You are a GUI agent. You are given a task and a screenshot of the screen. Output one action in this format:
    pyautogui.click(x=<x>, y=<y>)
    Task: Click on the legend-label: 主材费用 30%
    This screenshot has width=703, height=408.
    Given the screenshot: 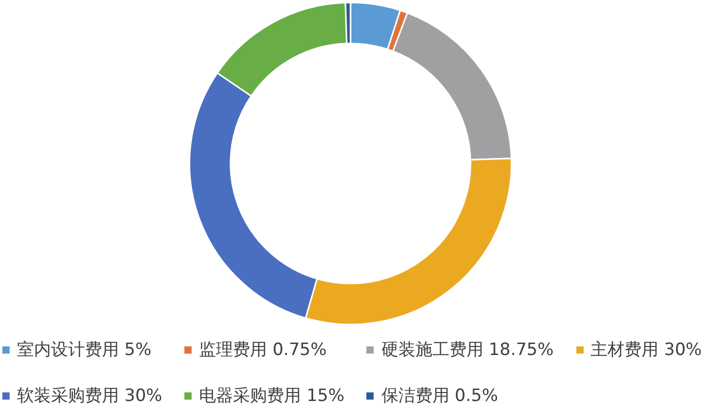 What is the action you would take?
    pyautogui.click(x=646, y=350)
    